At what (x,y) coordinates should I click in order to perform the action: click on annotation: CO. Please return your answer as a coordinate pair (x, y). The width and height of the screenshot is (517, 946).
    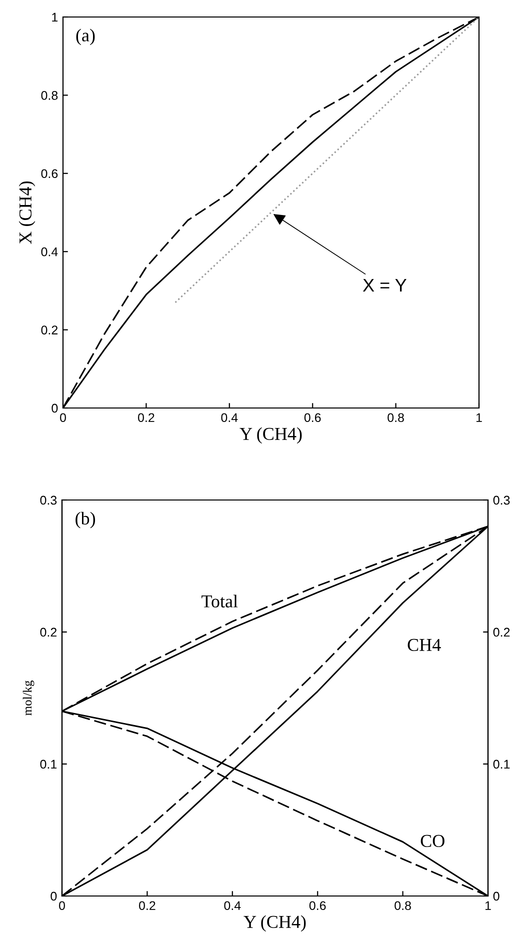
    Looking at the image, I should click on (432, 841).